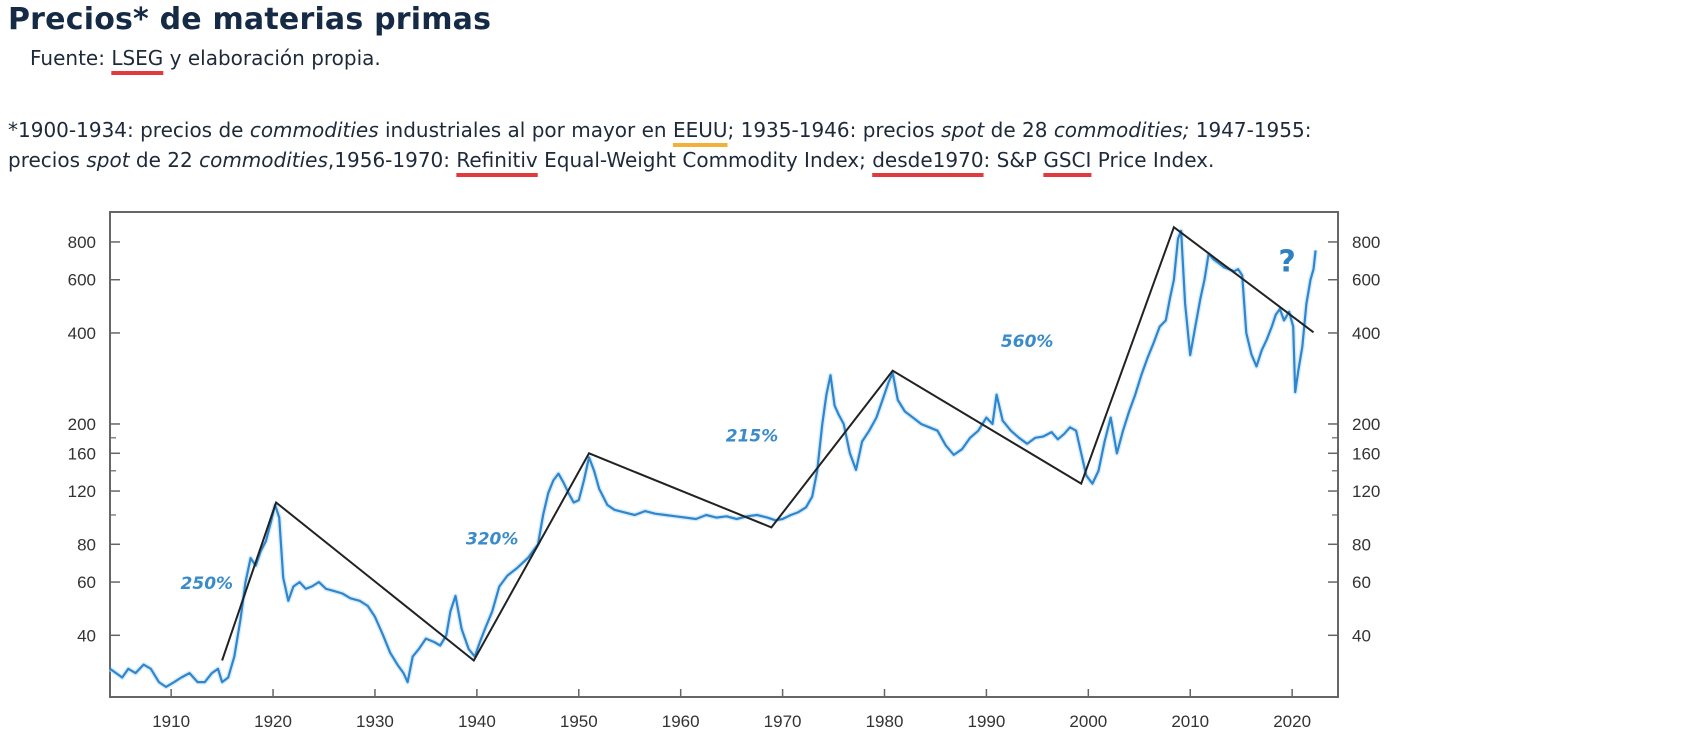  Describe the element at coordinates (250, 19) in the screenshot. I see `page-title: Precios* de materias primas` at that location.